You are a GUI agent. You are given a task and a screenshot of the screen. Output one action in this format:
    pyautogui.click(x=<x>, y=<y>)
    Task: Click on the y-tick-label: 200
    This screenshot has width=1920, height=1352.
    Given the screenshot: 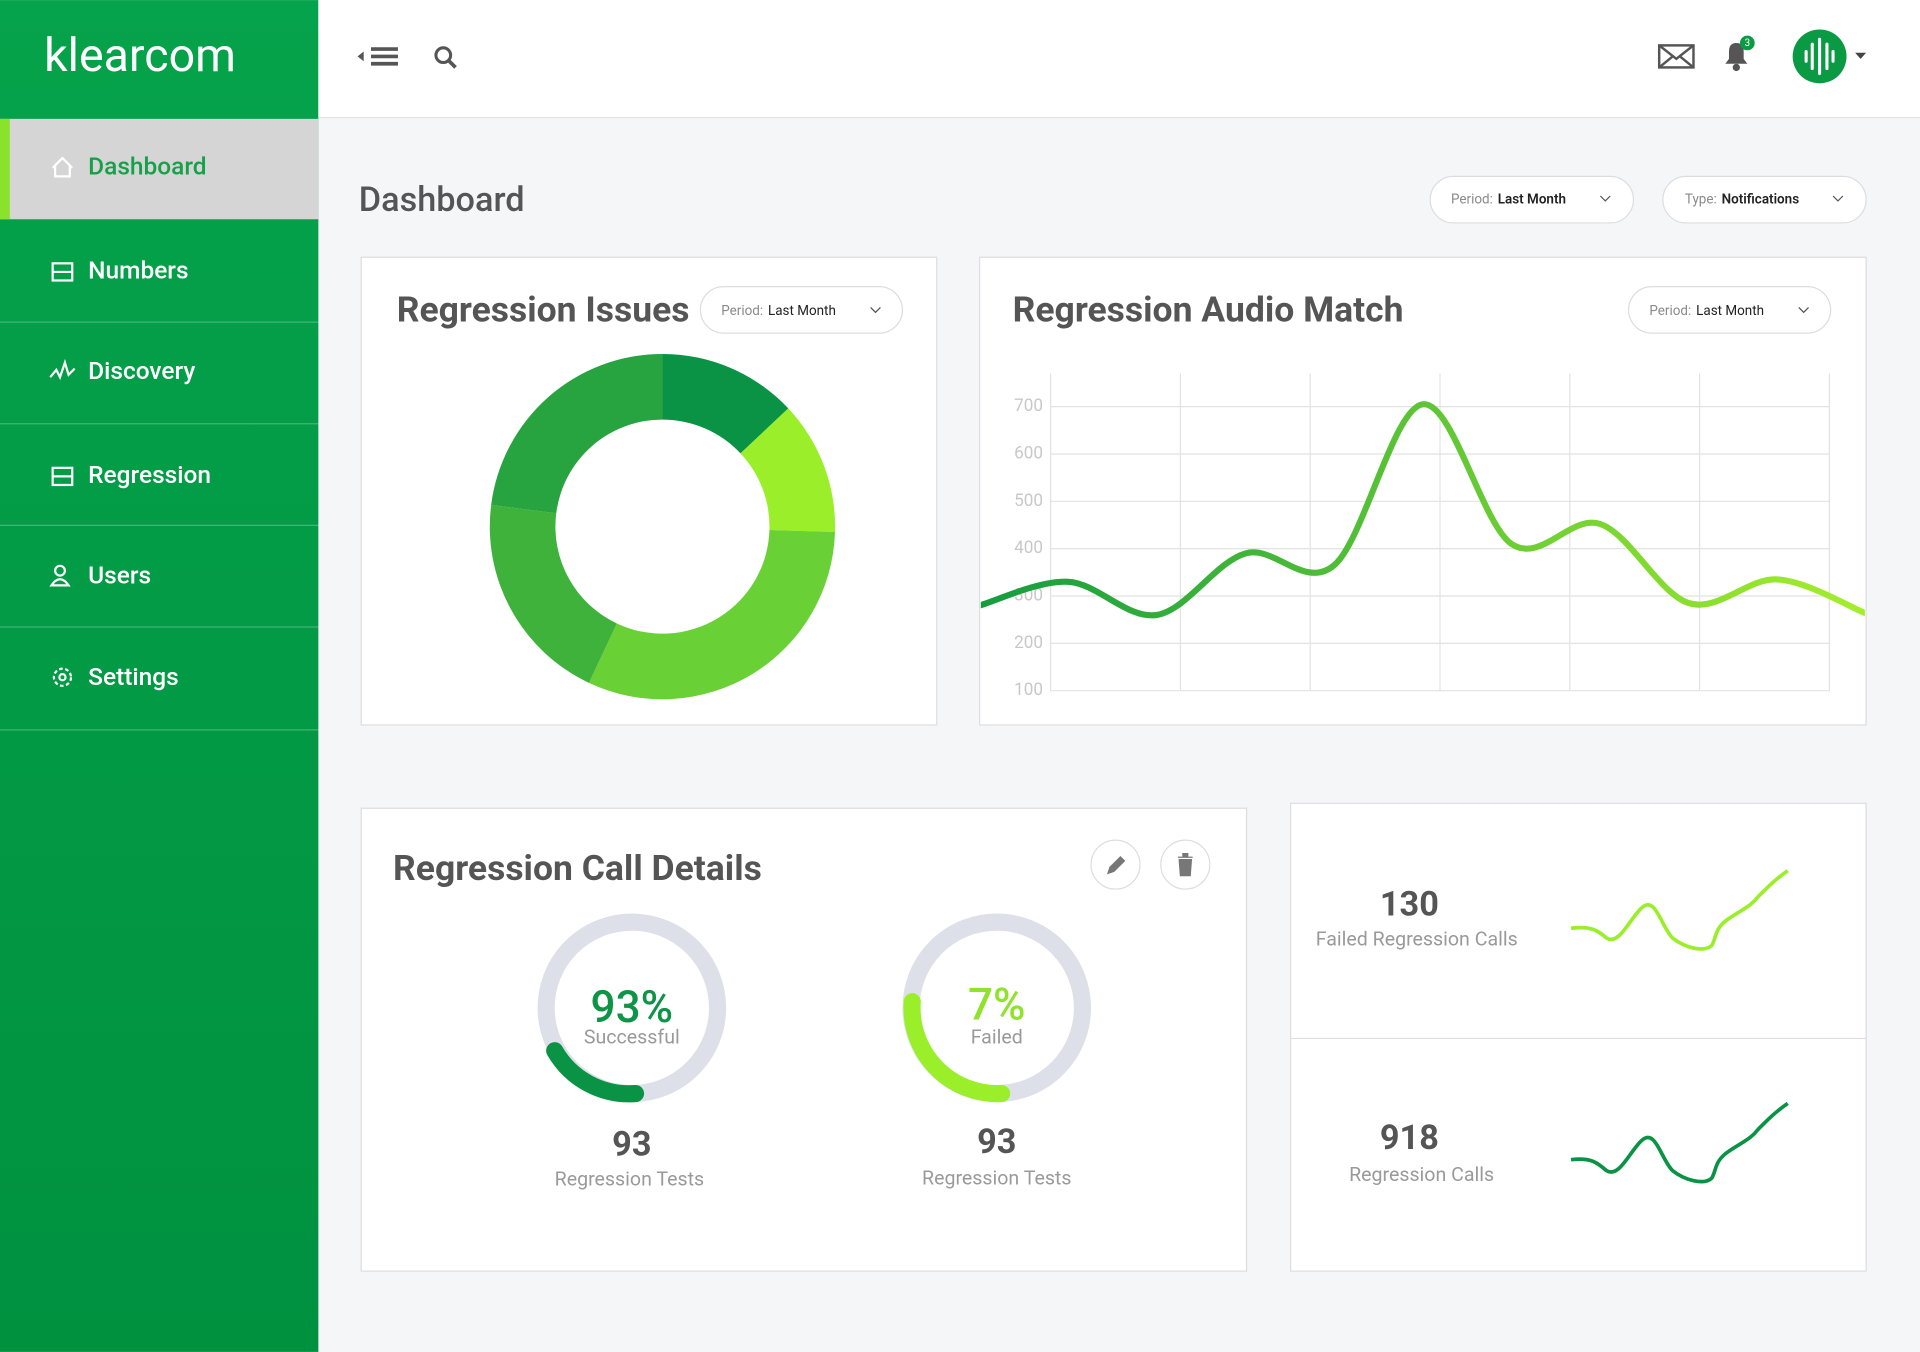 What is the action you would take?
    pyautogui.click(x=1028, y=643)
    